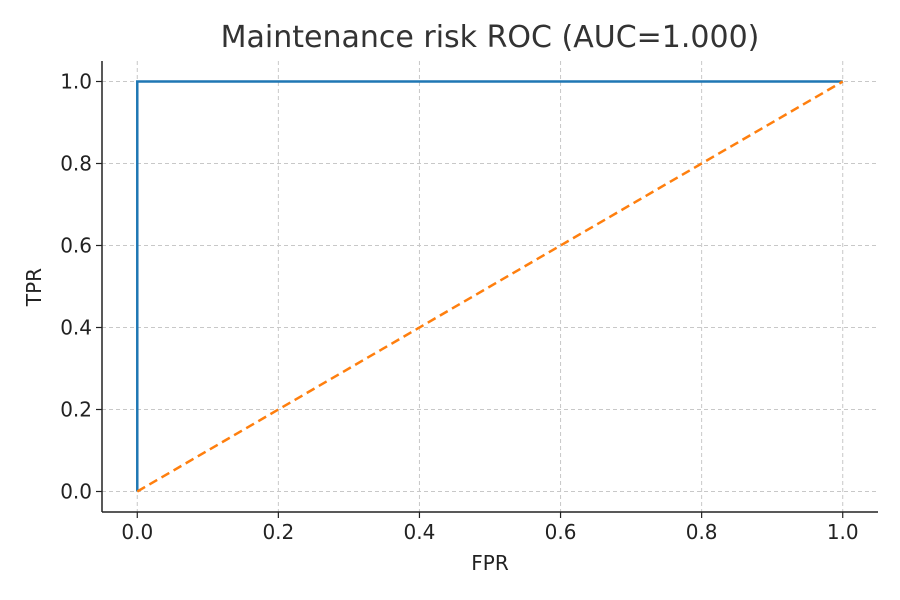 This screenshot has width=900, height=600. Describe the element at coordinates (137, 532) in the screenshot. I see `x-tick-label: 0.0` at that location.